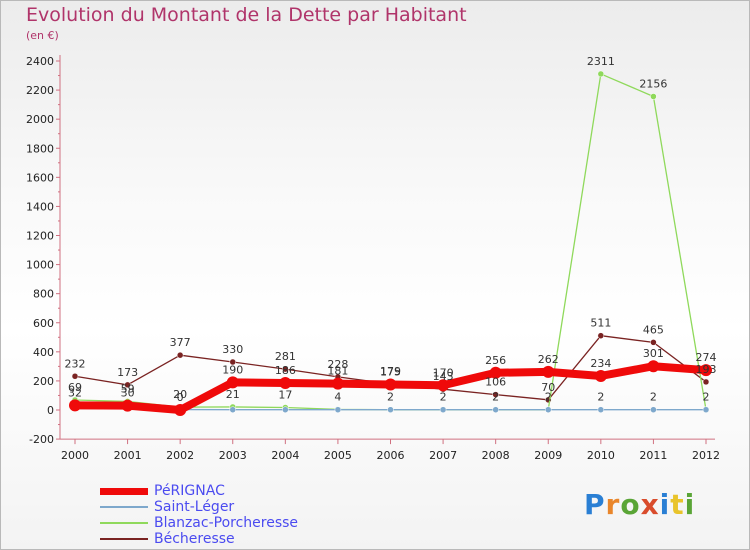 This screenshot has height=550, width=750. I want to click on data-label: 256, so click(495, 360).